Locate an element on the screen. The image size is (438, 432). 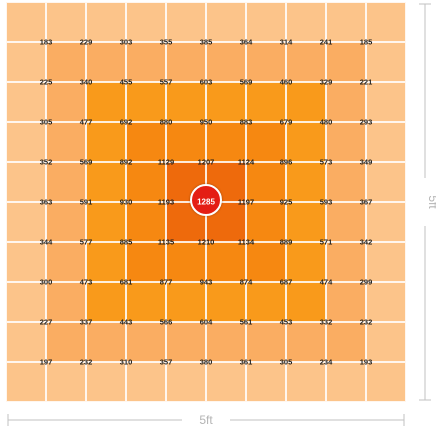
width-label: 5ft is located at coordinates (206, 420).